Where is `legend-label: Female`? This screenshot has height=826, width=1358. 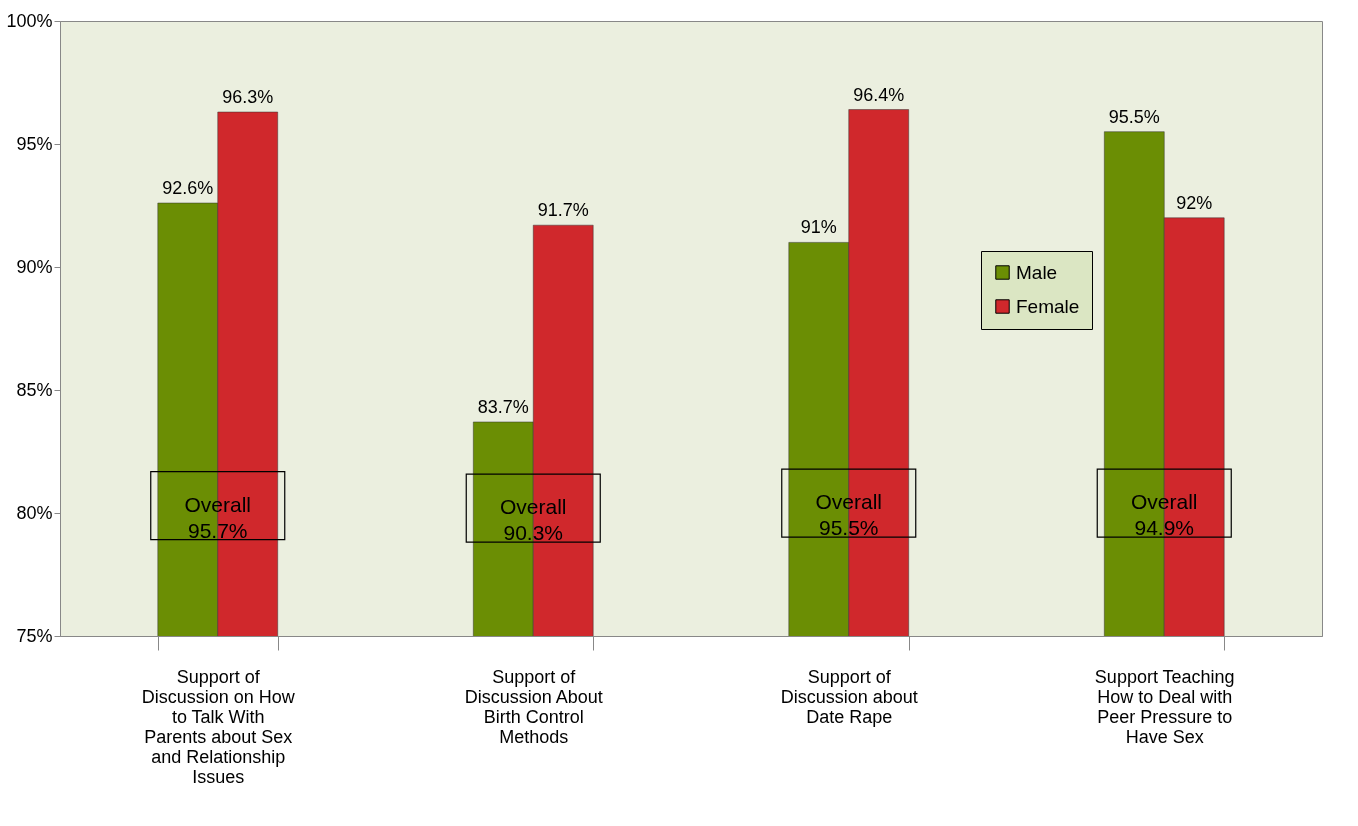 legend-label: Female is located at coordinates (1048, 306).